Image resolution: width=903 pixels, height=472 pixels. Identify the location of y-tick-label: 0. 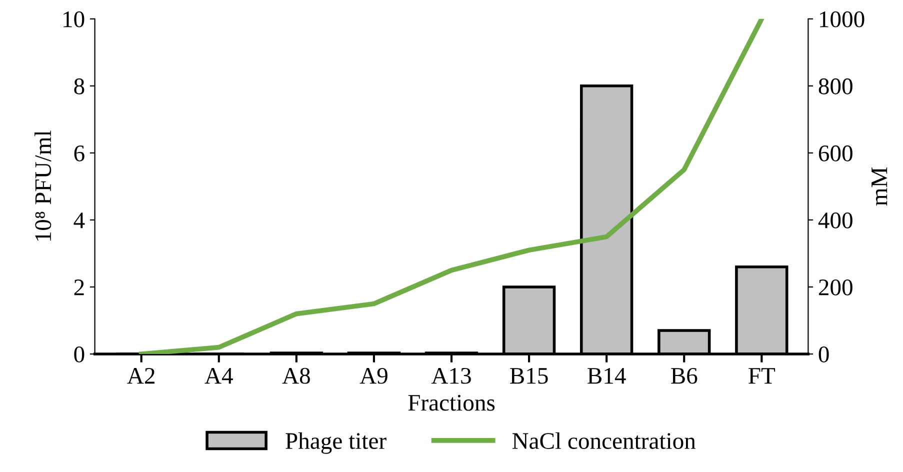
(79, 354).